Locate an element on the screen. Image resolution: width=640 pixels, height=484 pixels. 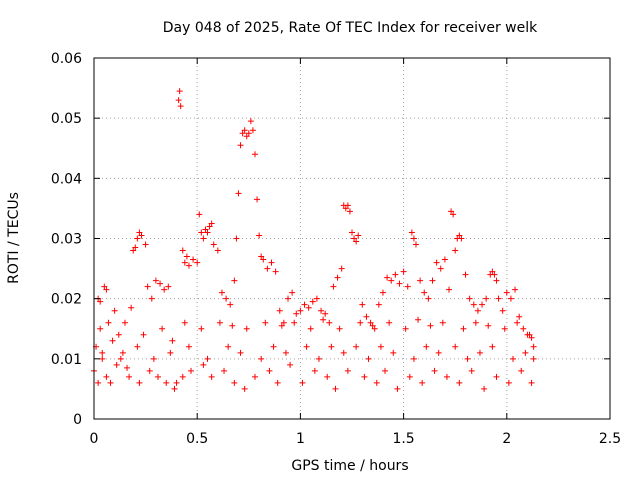
y-tick-label: 0.05 is located at coordinates (66, 119).